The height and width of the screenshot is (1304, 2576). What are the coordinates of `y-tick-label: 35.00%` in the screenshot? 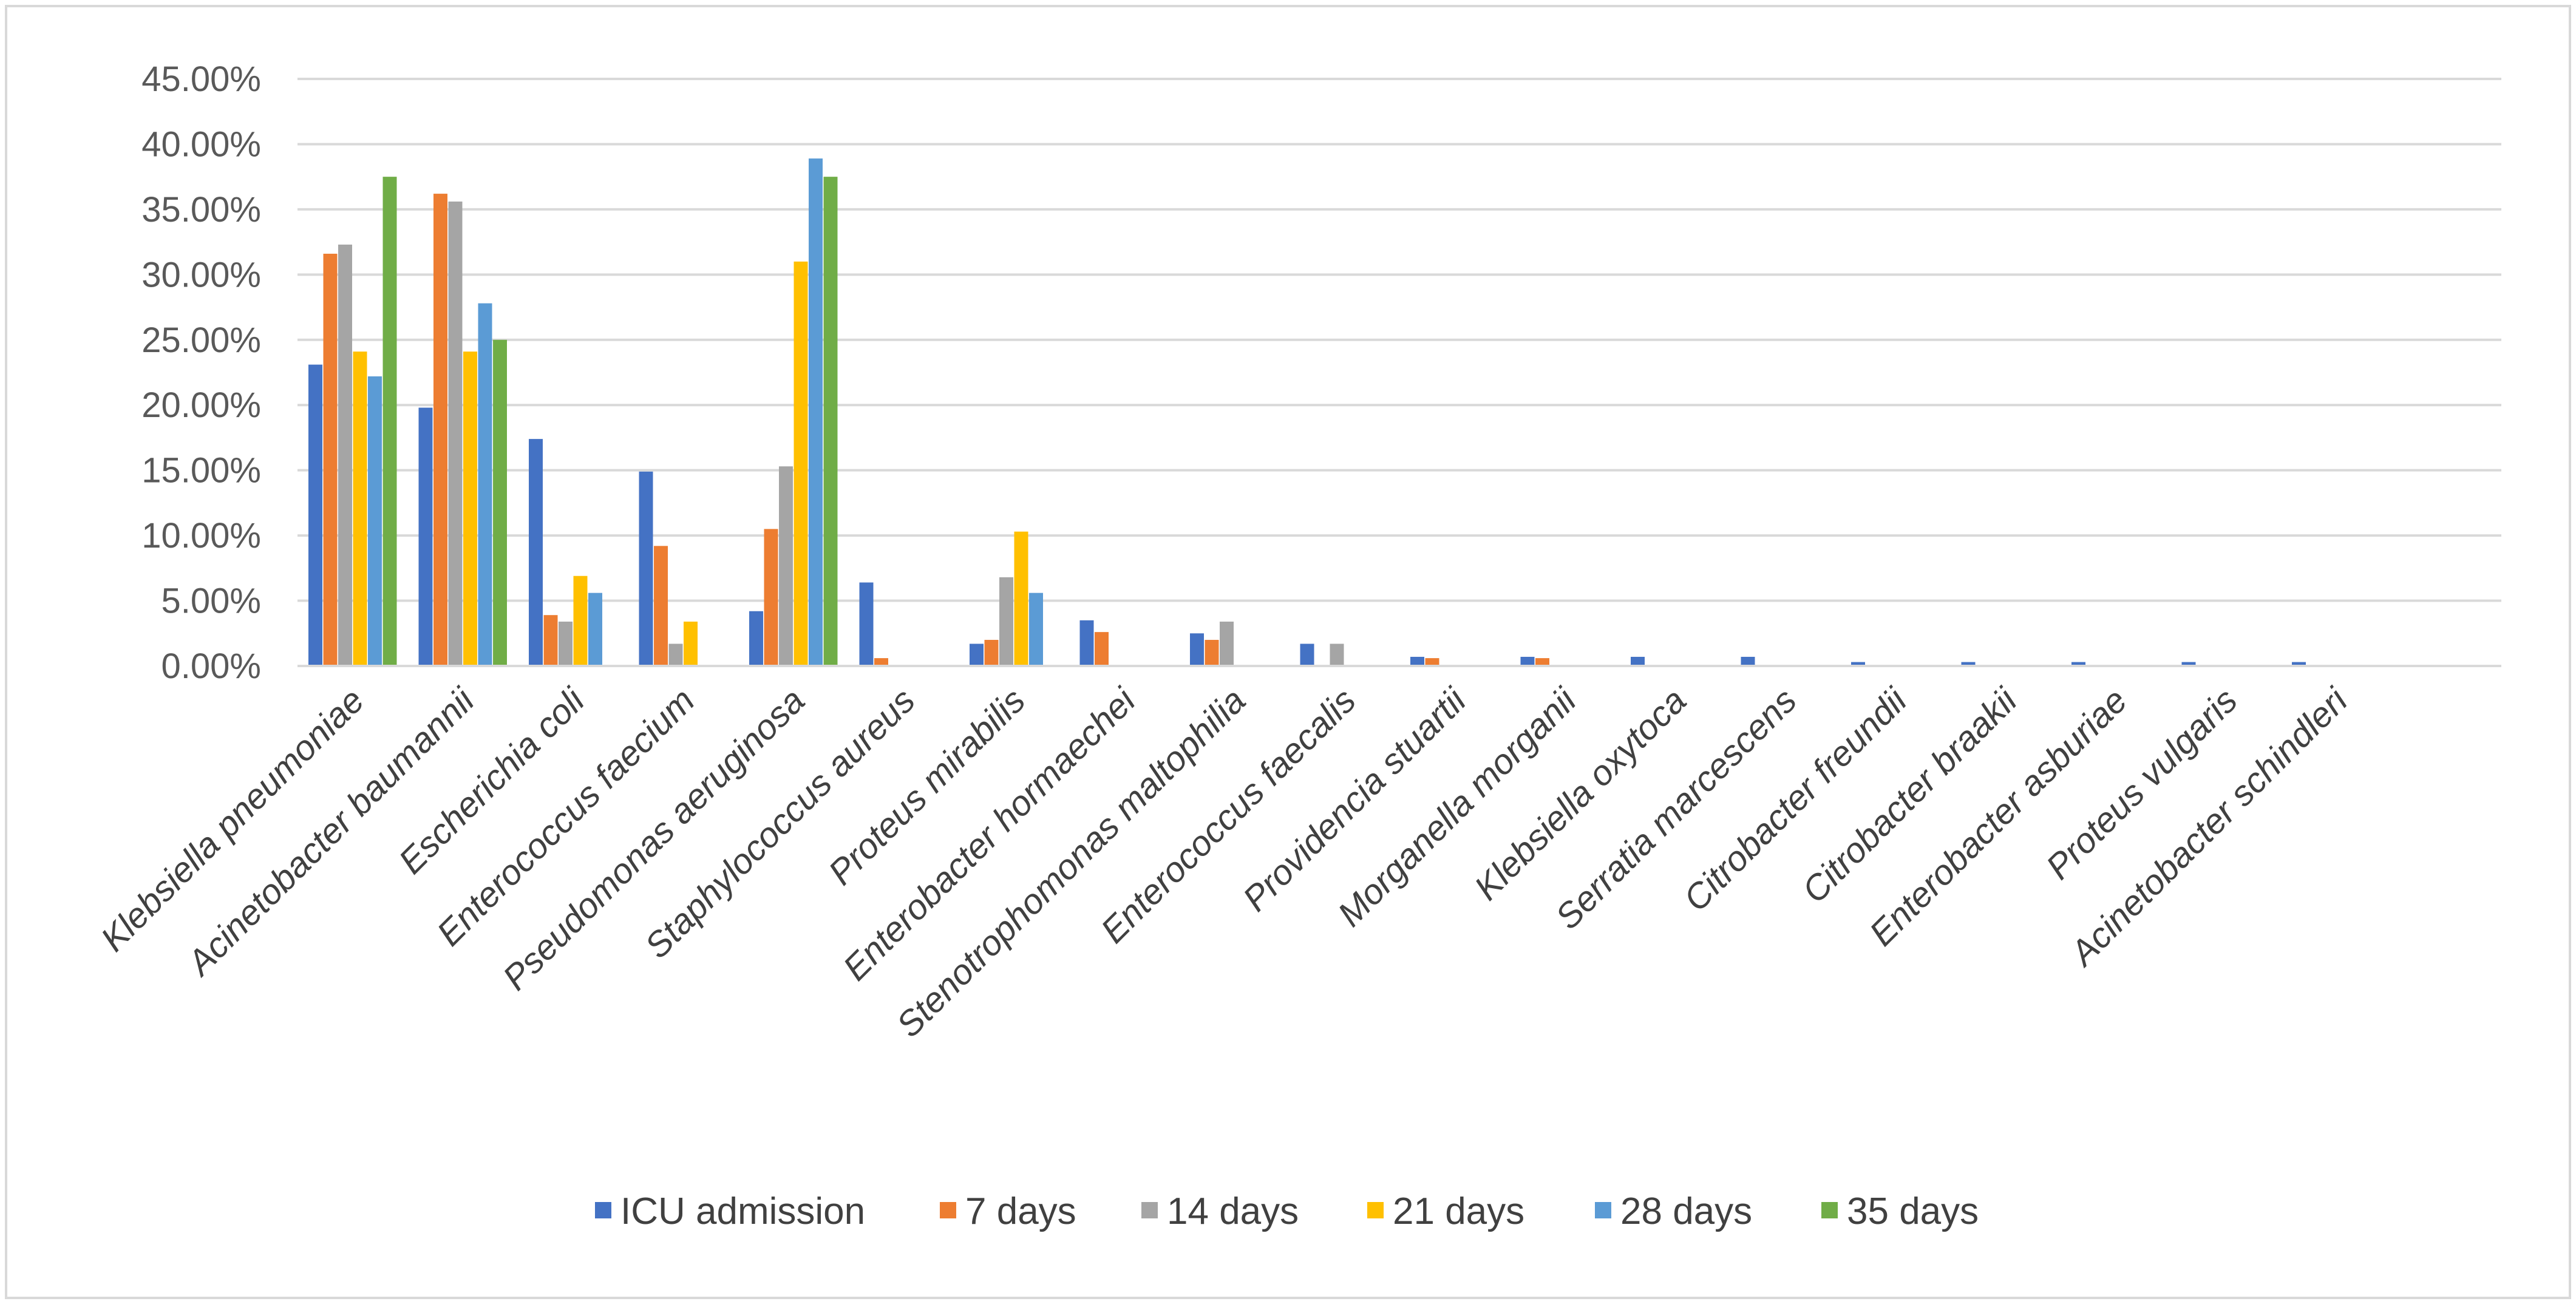 It's located at (201, 209).